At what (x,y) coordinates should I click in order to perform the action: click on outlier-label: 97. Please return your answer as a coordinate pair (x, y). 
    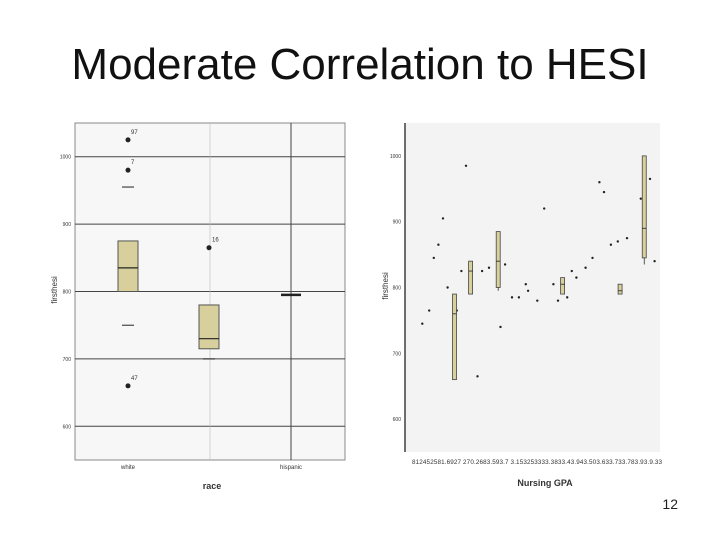
    Looking at the image, I should click on (134, 133).